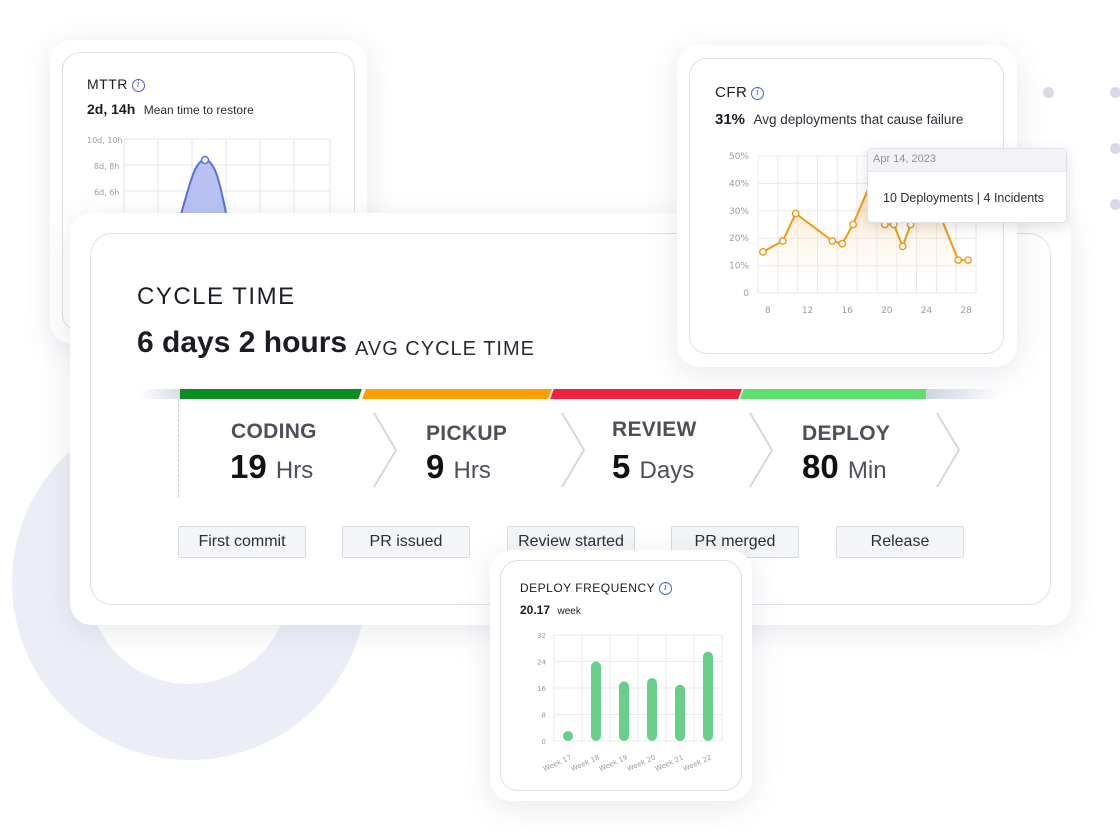 The width and height of the screenshot is (1120, 840). Describe the element at coordinates (739, 184) in the screenshot. I see `cfr-y-tick-label: 40%` at that location.